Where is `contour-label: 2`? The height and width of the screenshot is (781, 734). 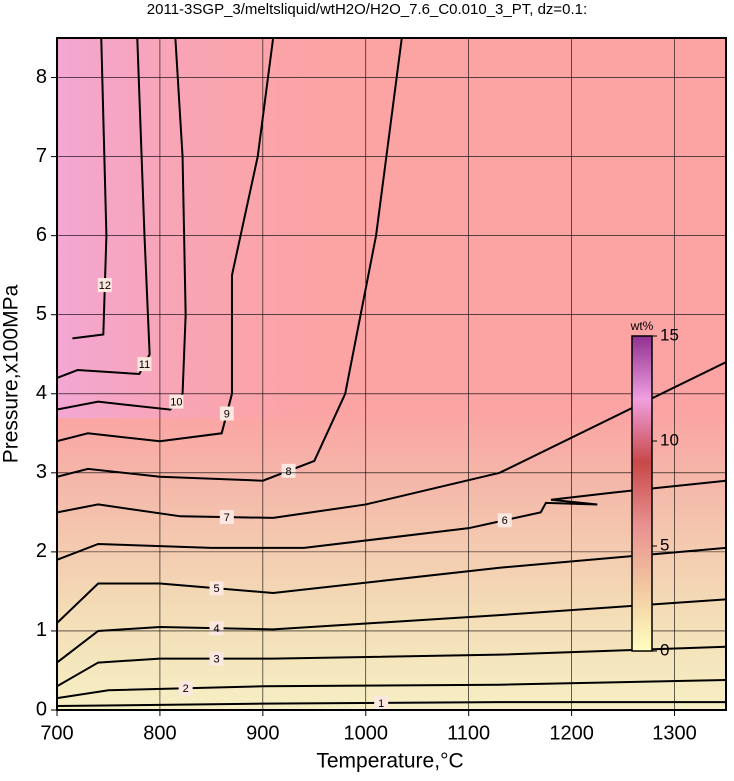
contour-label: 2 is located at coordinates (186, 689).